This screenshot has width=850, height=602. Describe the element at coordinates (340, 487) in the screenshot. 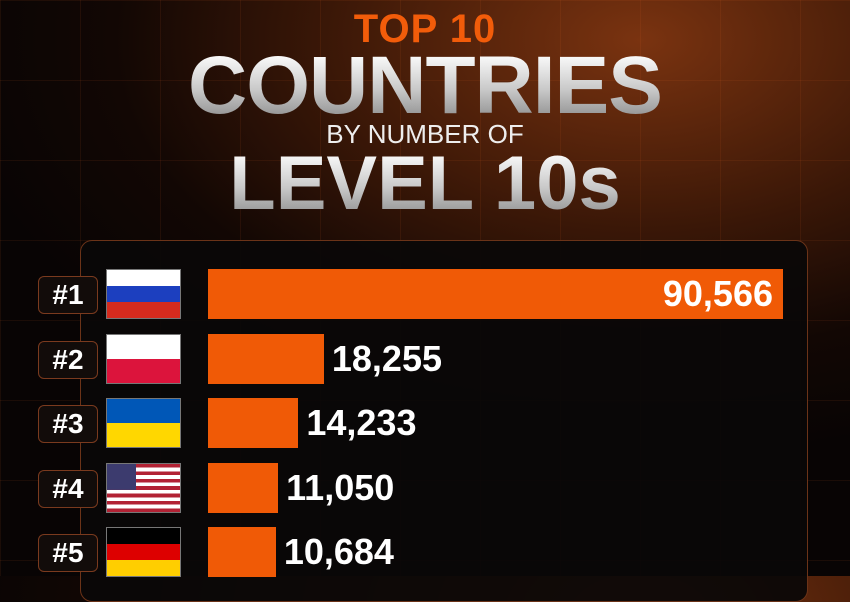

I see `data-label: 11,050` at that location.